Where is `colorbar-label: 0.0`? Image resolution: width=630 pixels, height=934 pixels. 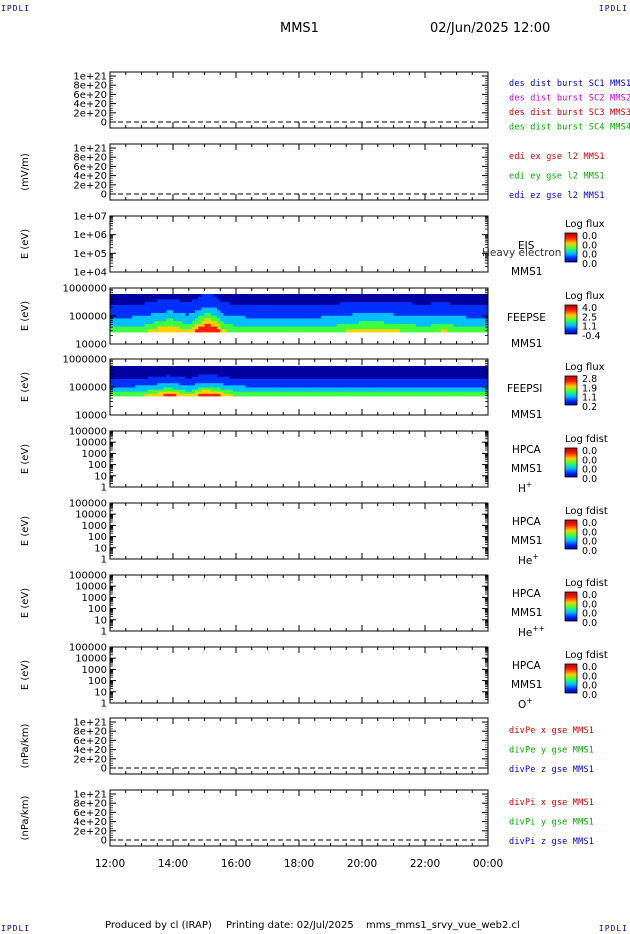 colorbar-label: 0.0 is located at coordinates (589, 451).